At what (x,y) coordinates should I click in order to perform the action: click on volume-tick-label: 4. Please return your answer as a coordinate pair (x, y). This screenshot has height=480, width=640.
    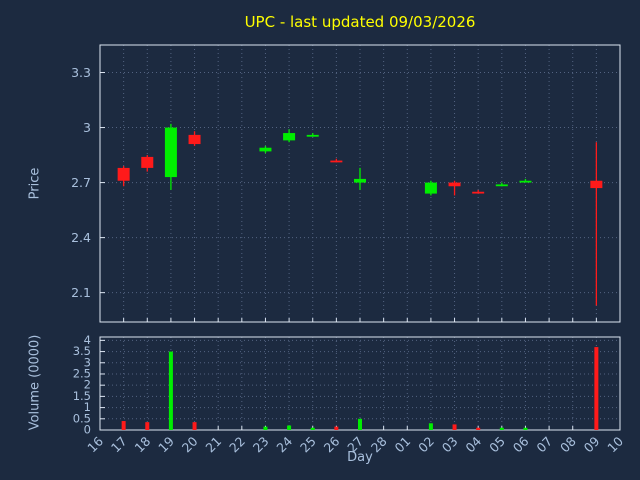
    Looking at the image, I should click on (87, 340).